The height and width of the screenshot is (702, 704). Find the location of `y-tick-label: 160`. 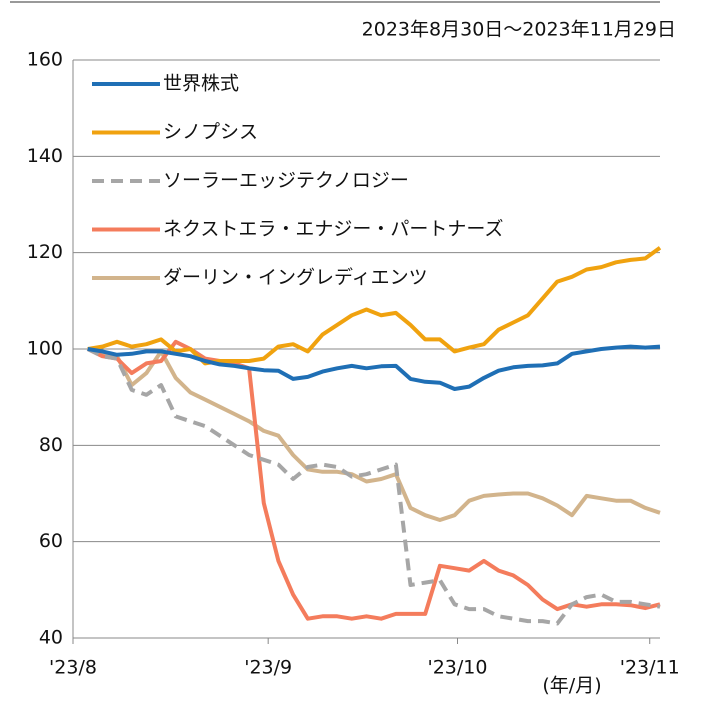

y-tick-label: 160 is located at coordinates (45, 60).